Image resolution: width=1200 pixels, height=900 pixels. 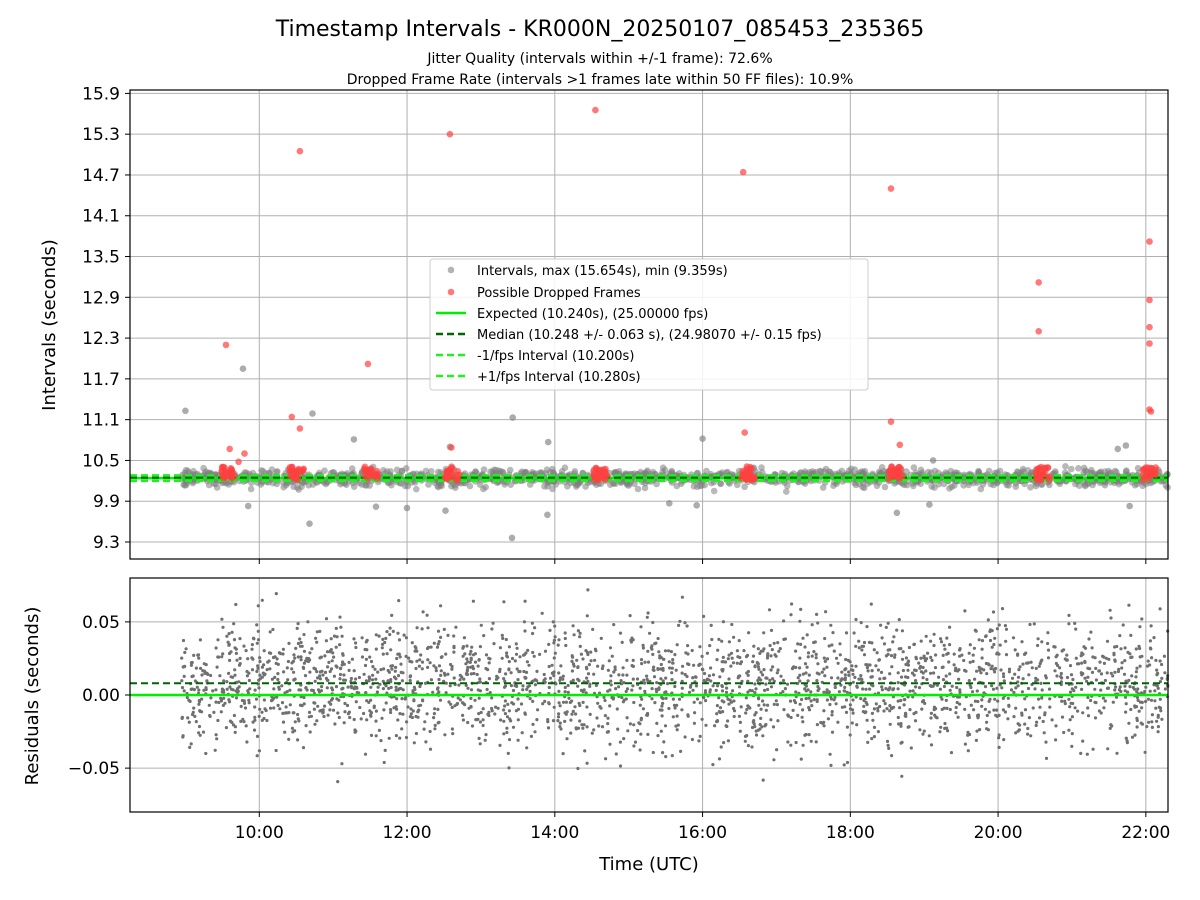 What do you see at coordinates (702, 827) in the screenshot?
I see `residuals-x-ticks: 10:00 12:00 14:00 16:00 18:00 20:00 22:00` at bounding box center [702, 827].